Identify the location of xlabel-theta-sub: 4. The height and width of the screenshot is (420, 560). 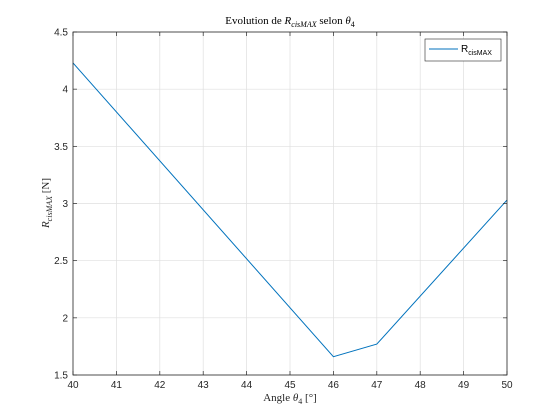
(300, 401).